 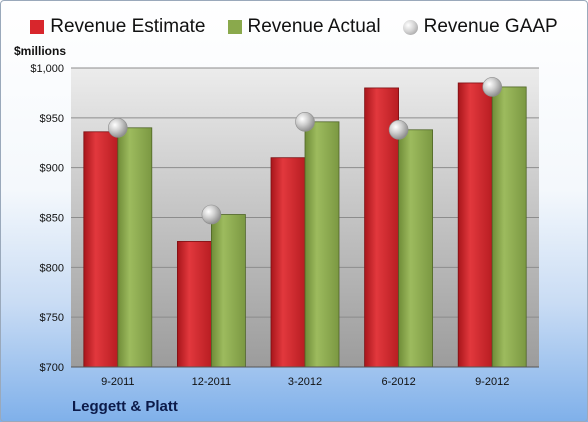 What do you see at coordinates (37, 27) in the screenshot?
I see `legend-swatch-estimate` at bounding box center [37, 27].